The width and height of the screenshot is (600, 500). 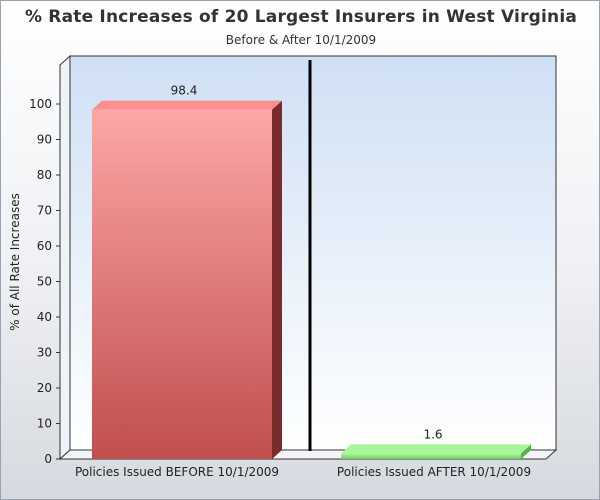 I want to click on y-tick-label: 100, so click(x=40, y=104).